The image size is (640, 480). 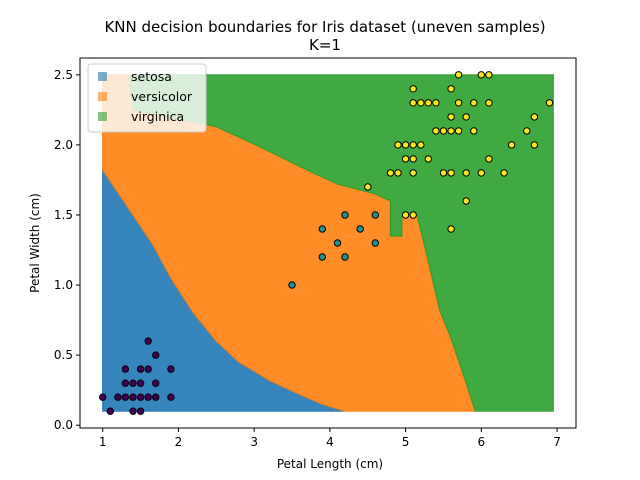 What do you see at coordinates (35, 243) in the screenshot?
I see `y-axis-label: Petal Width (cm)` at bounding box center [35, 243].